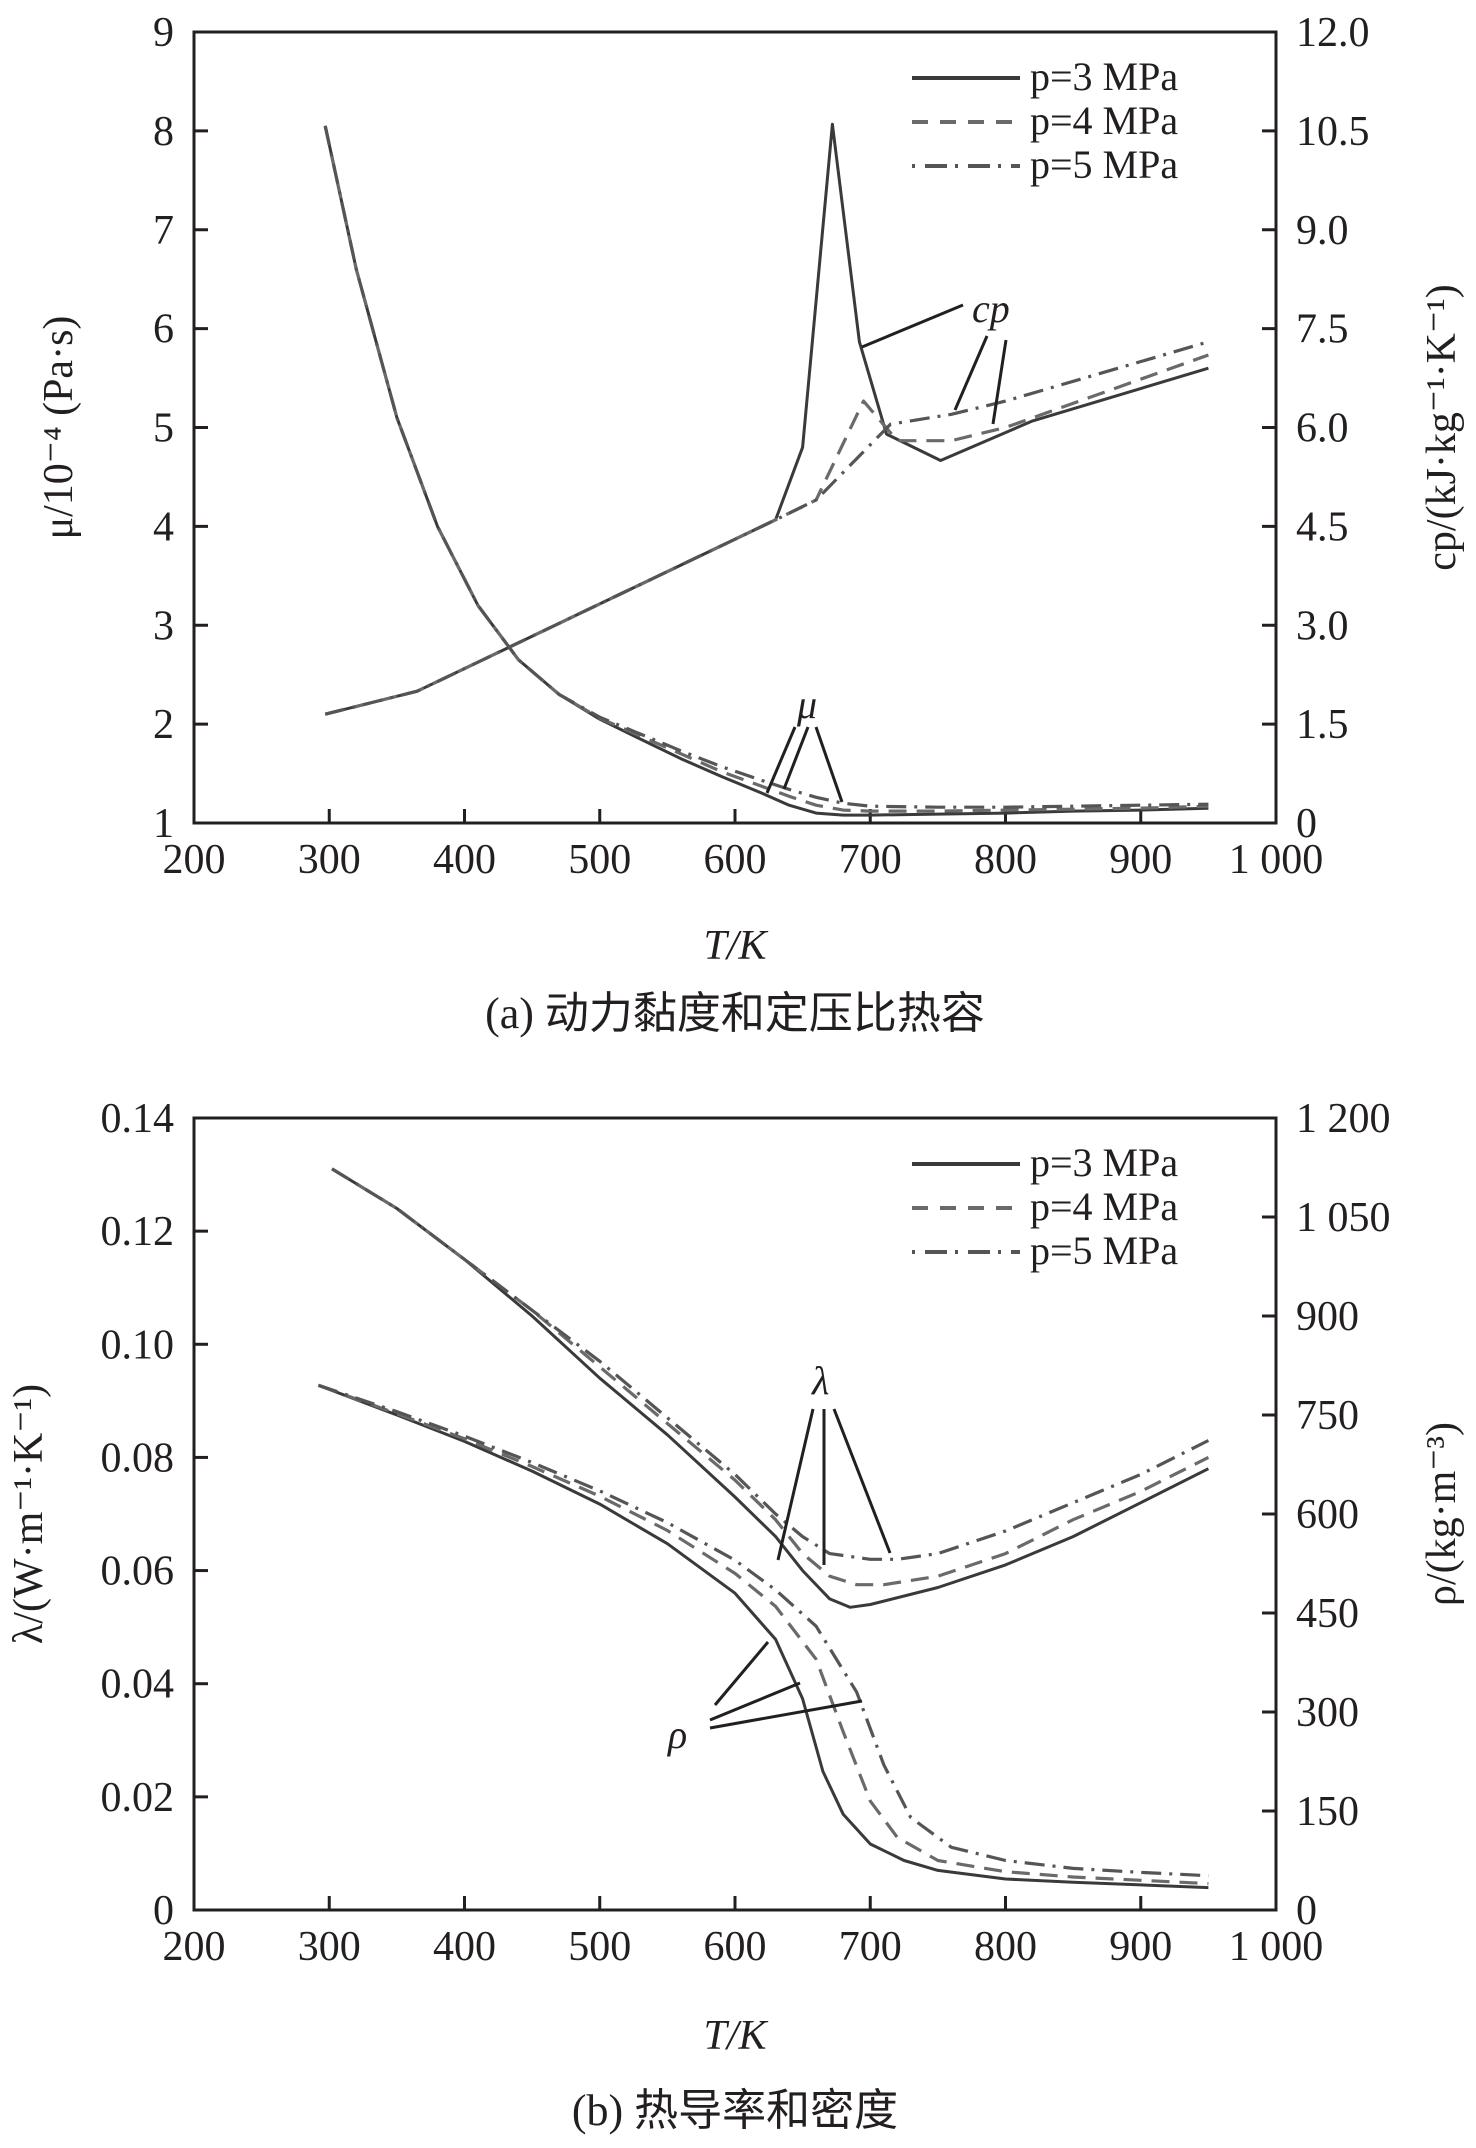  What do you see at coordinates (1327, 1812) in the screenshot?
I see `y-right-tick-label: 150` at bounding box center [1327, 1812].